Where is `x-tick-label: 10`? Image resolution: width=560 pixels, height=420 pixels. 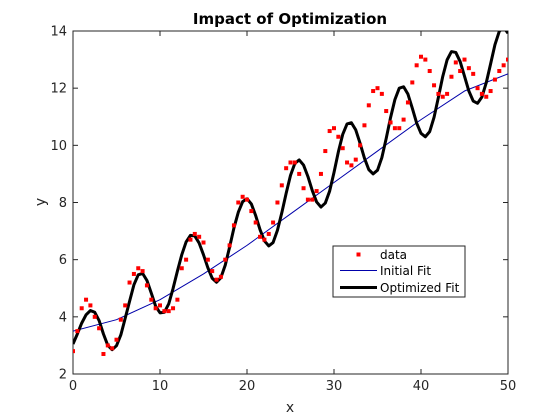
x-tick-label: 10 is located at coordinates (160, 386).